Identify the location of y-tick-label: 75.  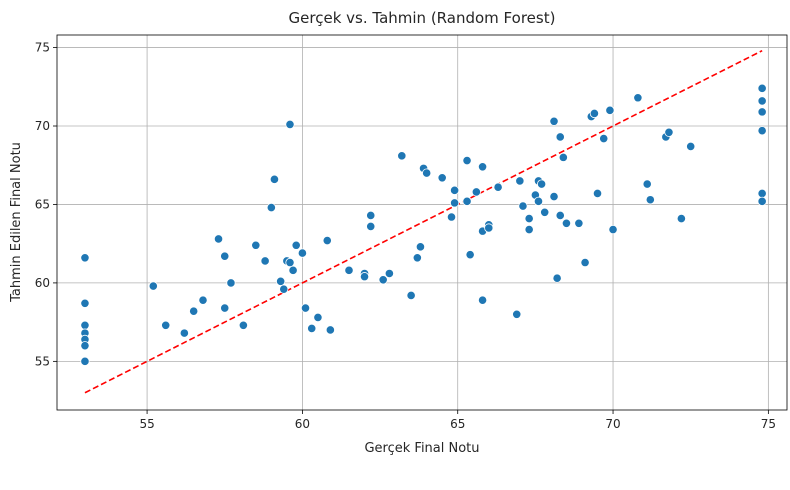
(42, 48).